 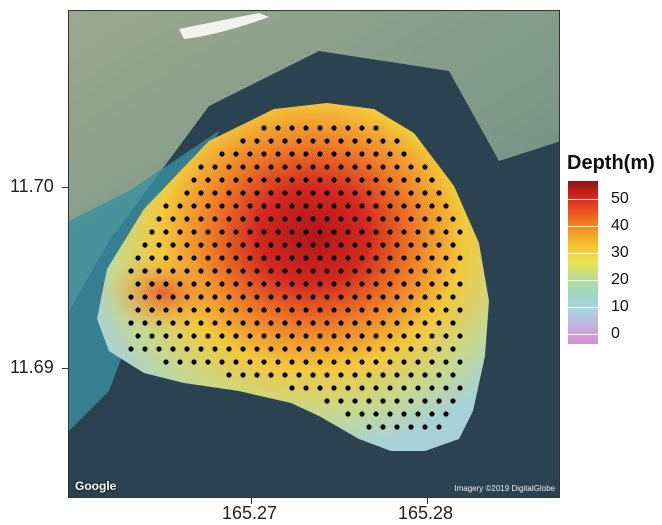 What do you see at coordinates (504, 488) in the screenshot?
I see `imagery-credit: Imagery ©2019 DigitalGlobe` at bounding box center [504, 488].